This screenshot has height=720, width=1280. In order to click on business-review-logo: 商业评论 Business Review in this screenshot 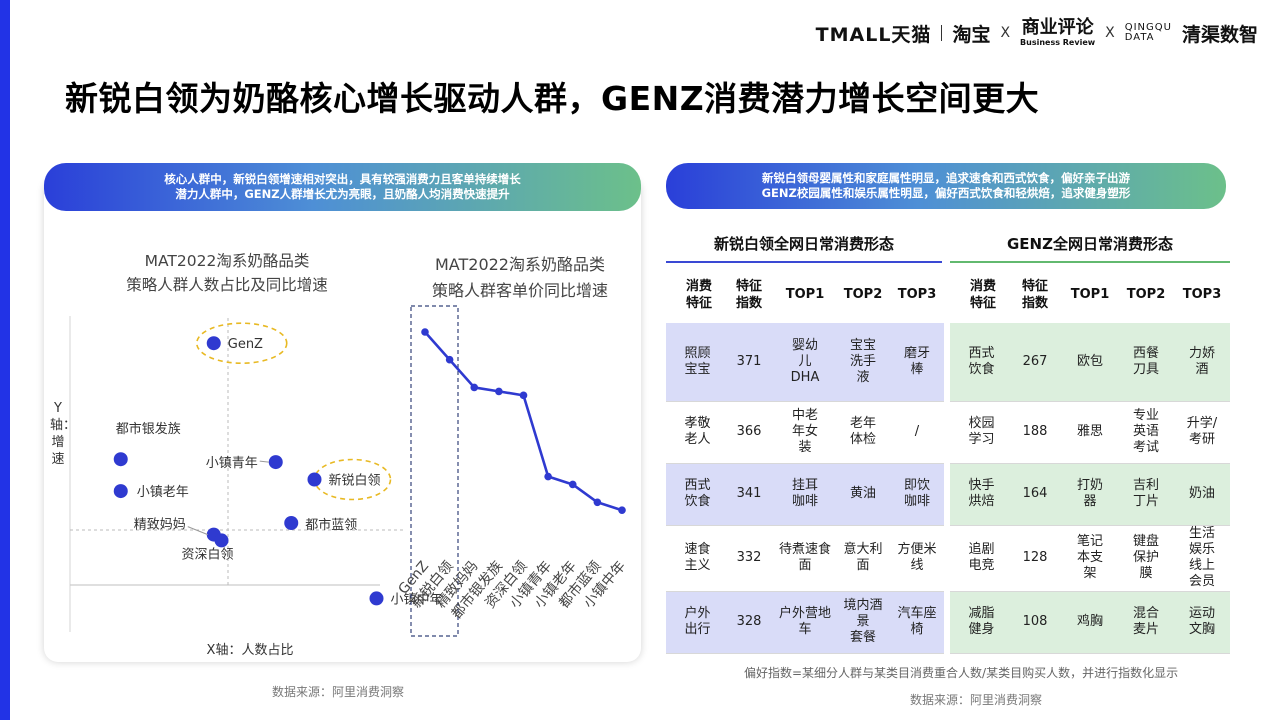, I will do `click(1057, 33)`.